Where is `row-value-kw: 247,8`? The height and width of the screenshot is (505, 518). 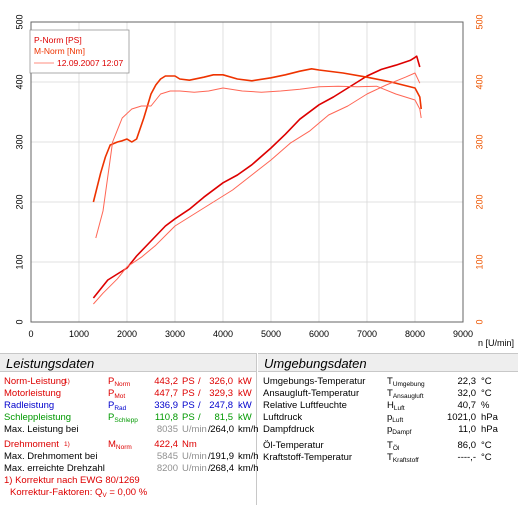
row-value-kw: 247,8 is located at coordinates (221, 405).